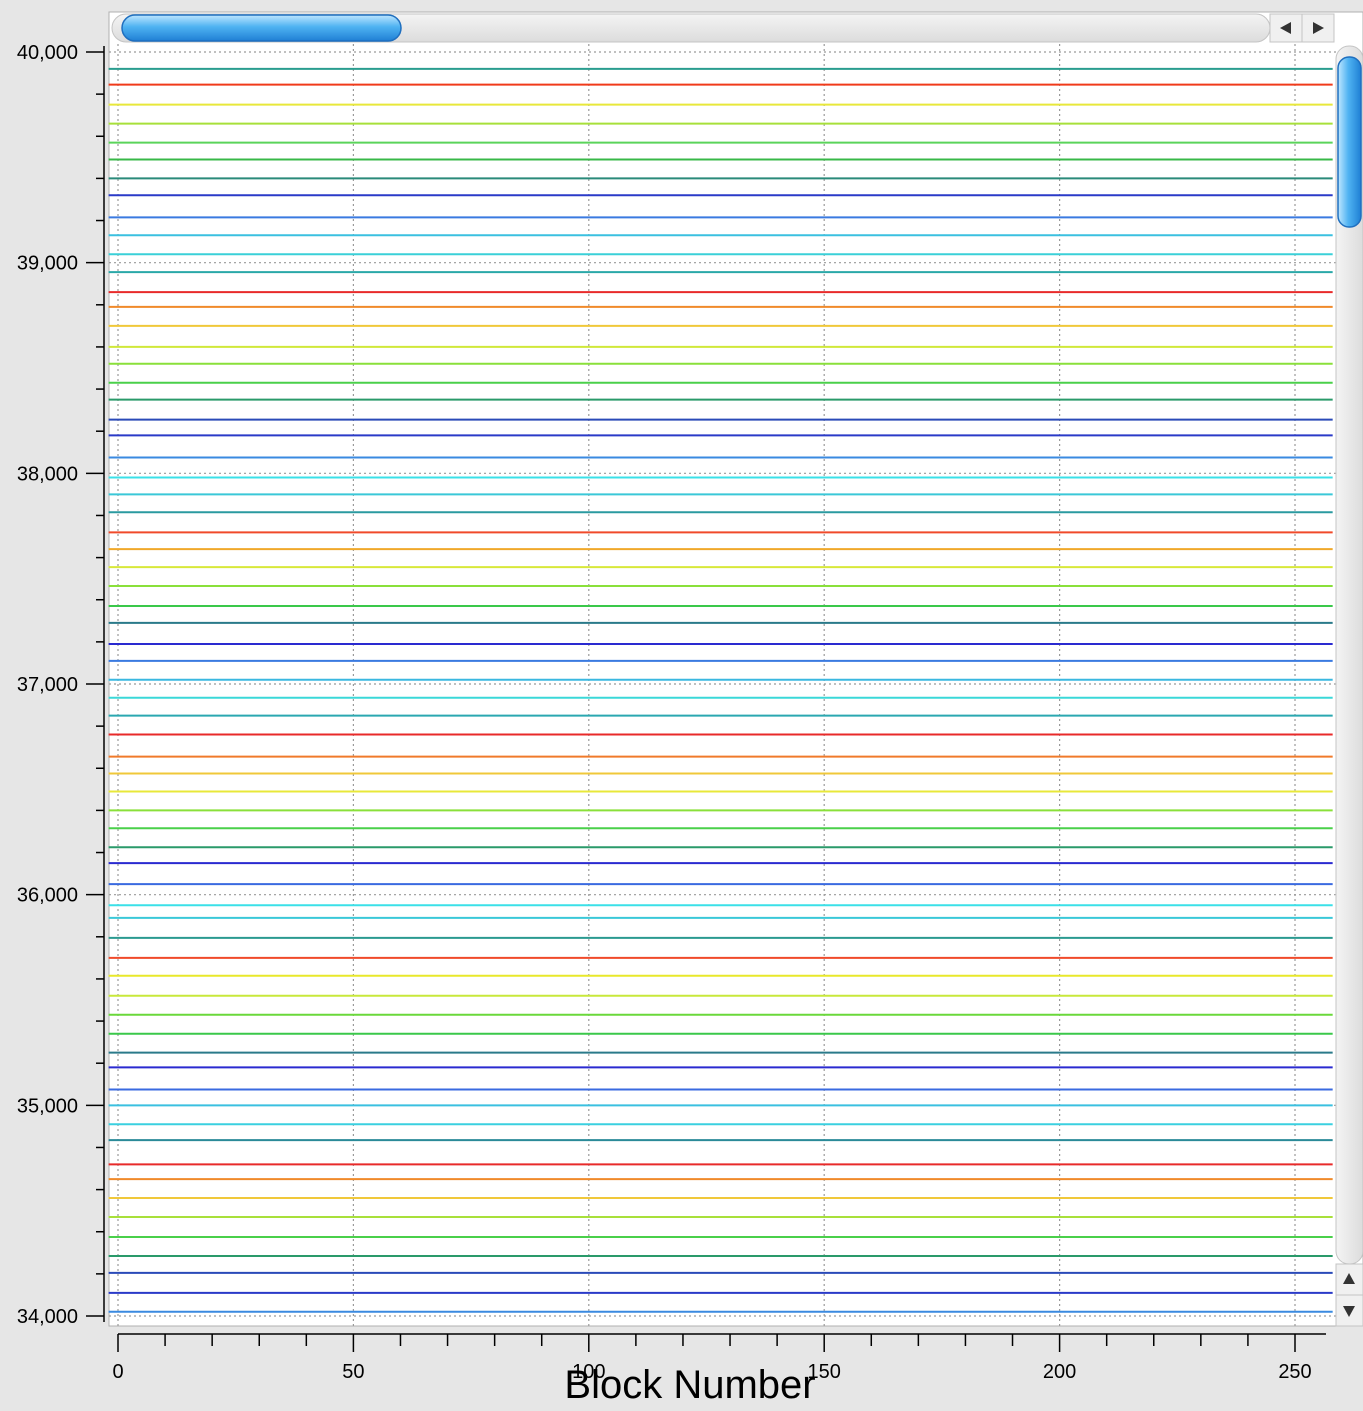 The height and width of the screenshot is (1411, 1363). What do you see at coordinates (689, 1385) in the screenshot?
I see `x-axis-label: Block Number` at bounding box center [689, 1385].